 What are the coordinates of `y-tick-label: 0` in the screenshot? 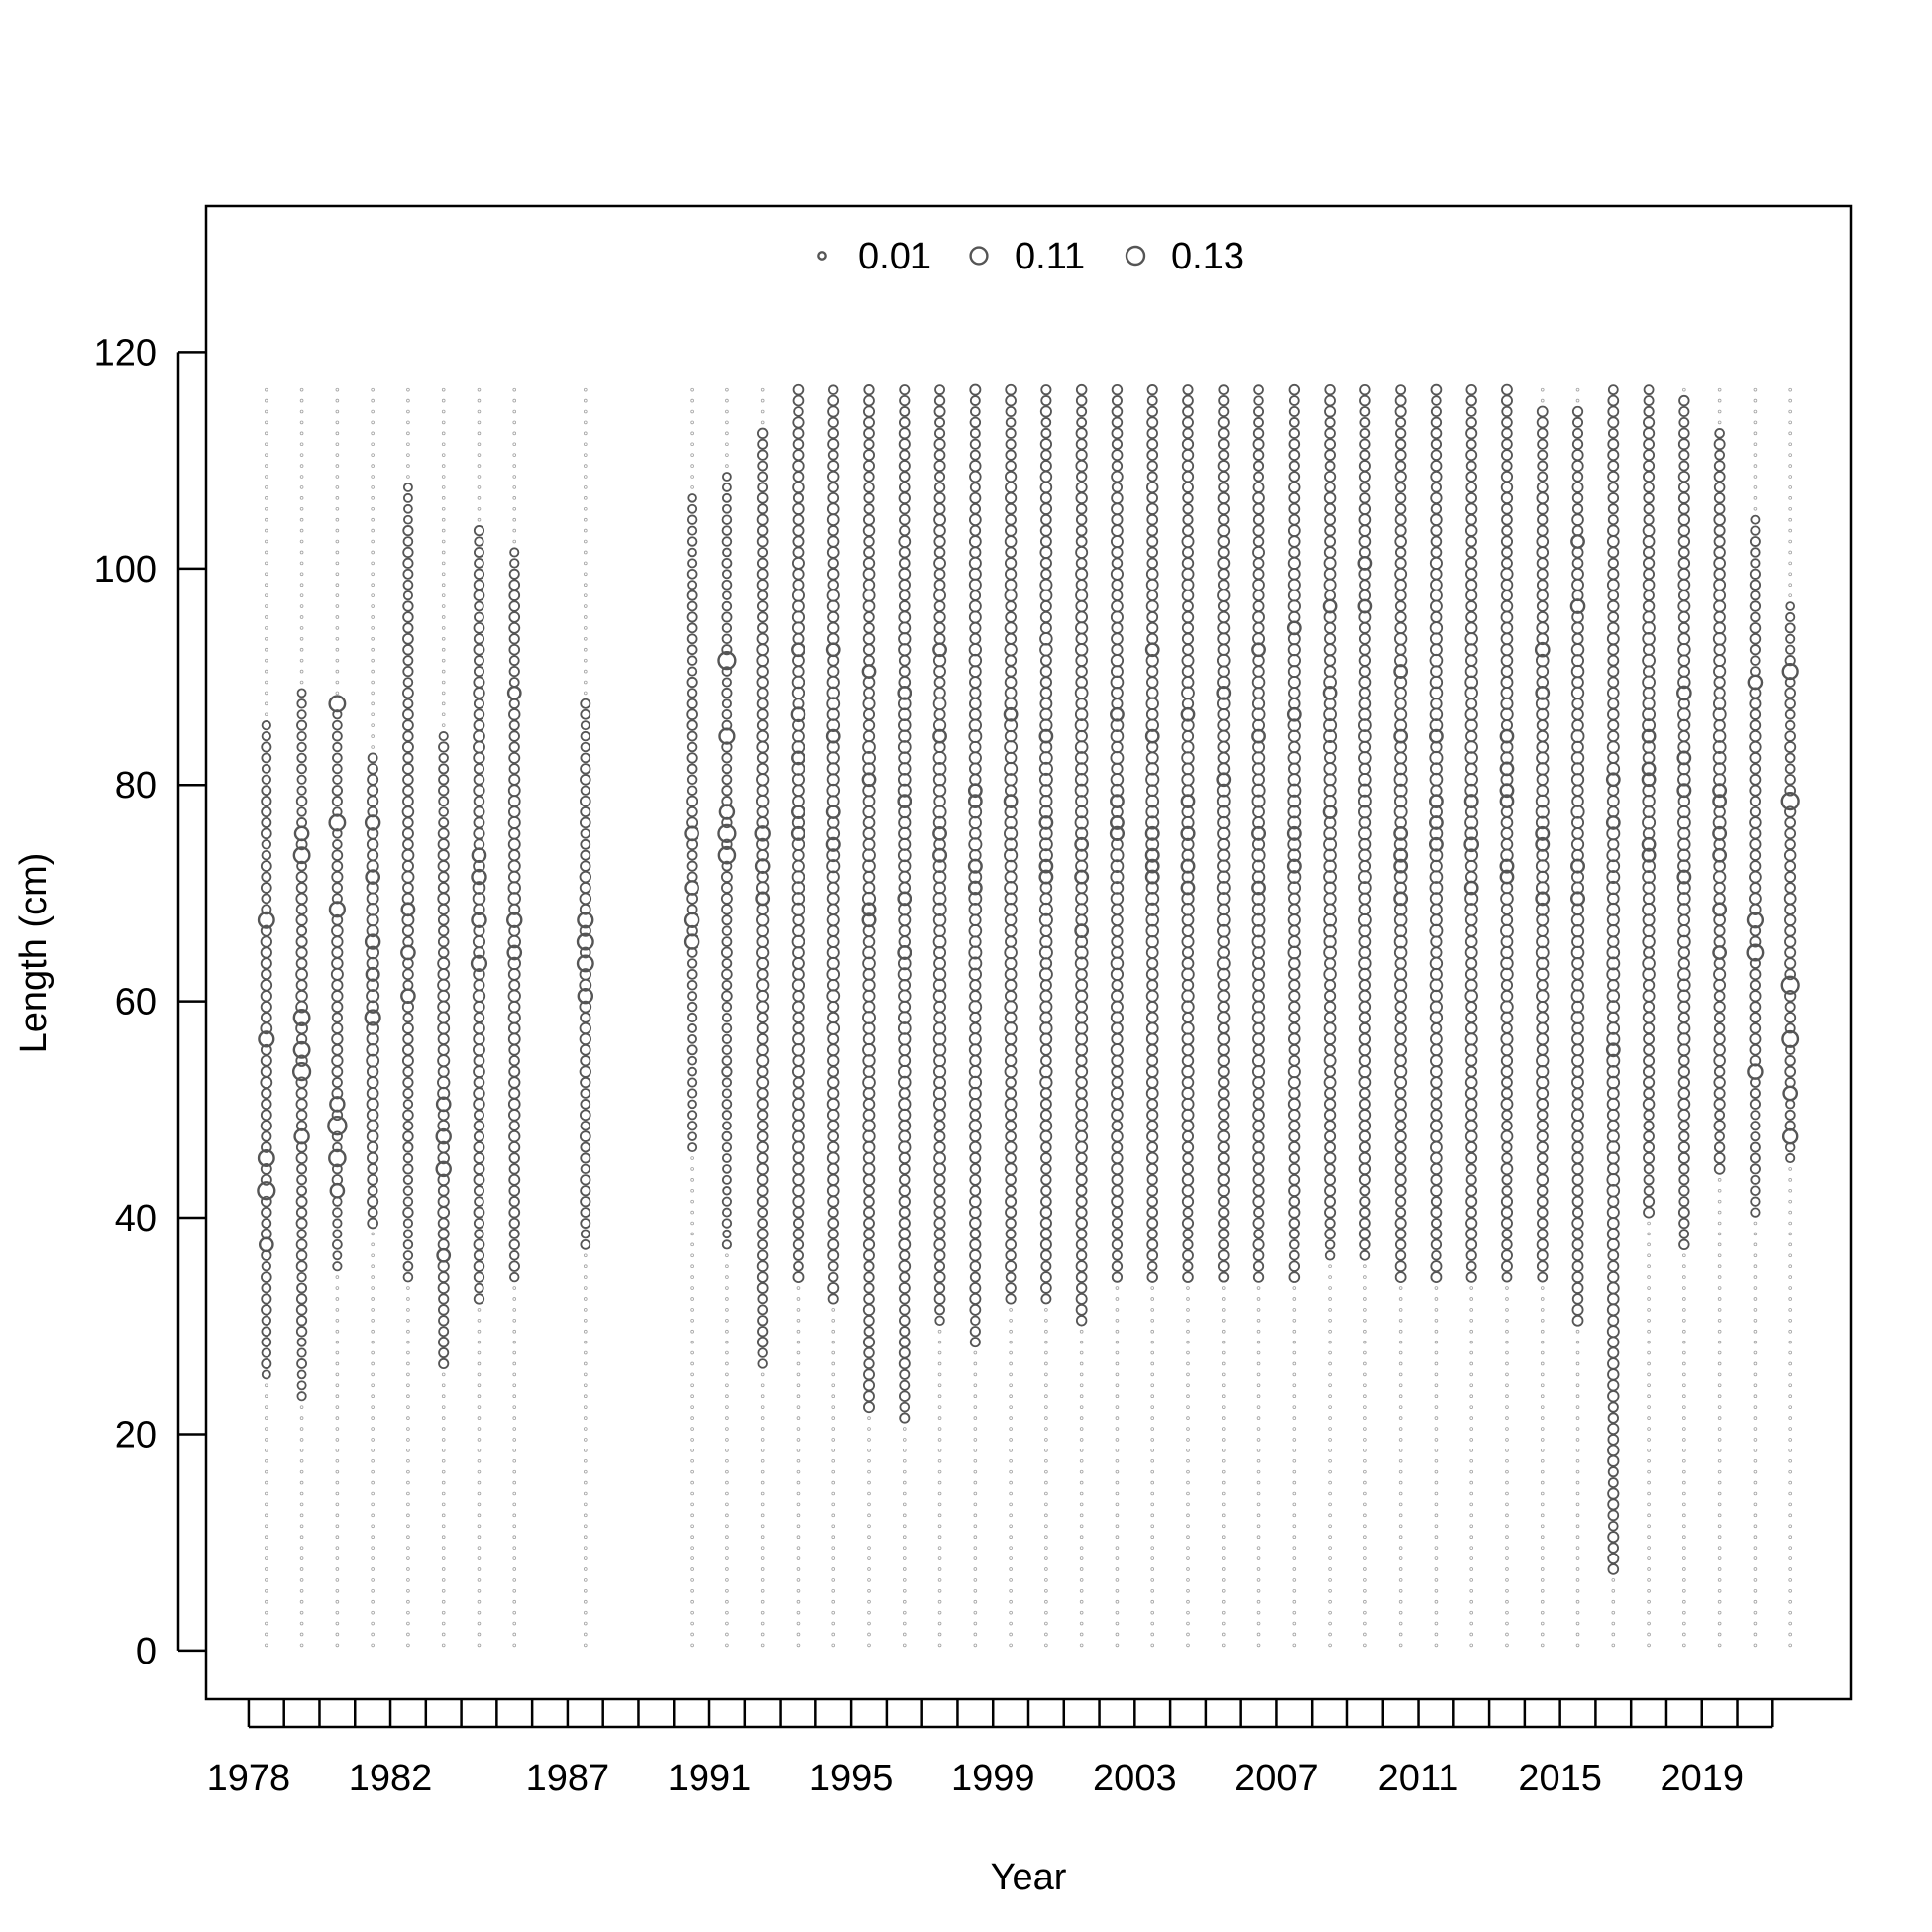 It's located at (146, 1651).